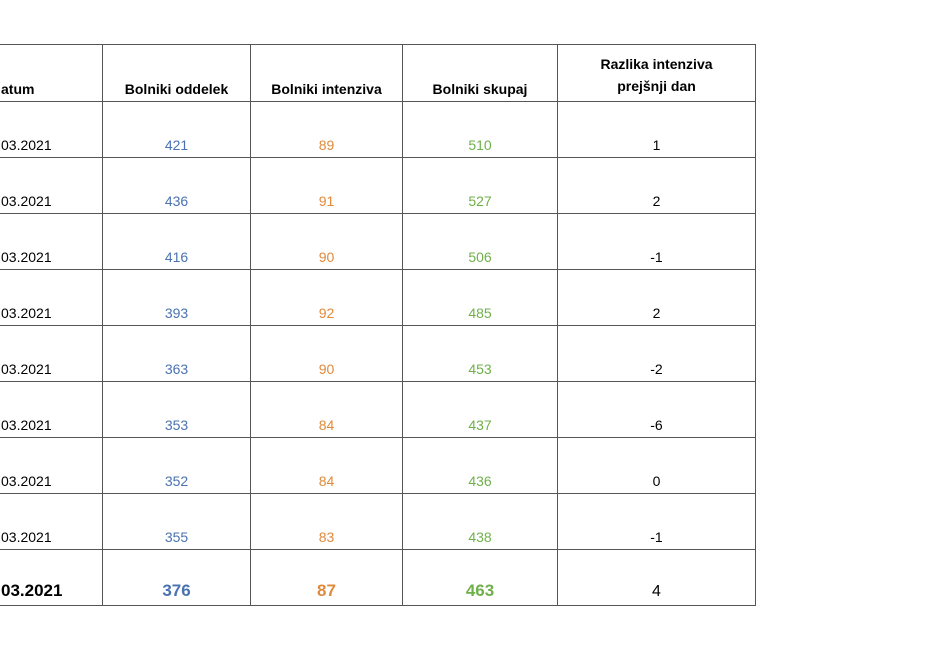 This screenshot has width=930, height=670. I want to click on table-cell: 352, so click(176, 465).